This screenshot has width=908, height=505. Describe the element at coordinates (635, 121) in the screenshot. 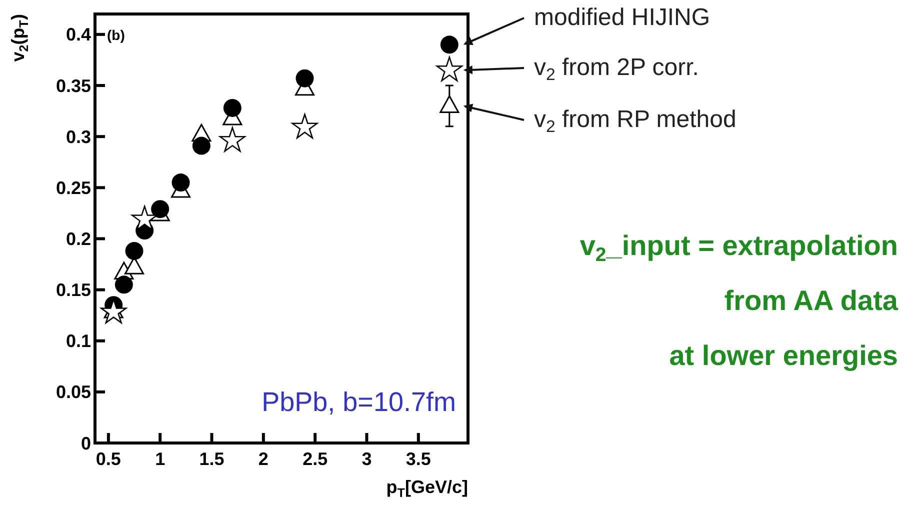

I see `text: v$_{2}$ from RP method` at that location.